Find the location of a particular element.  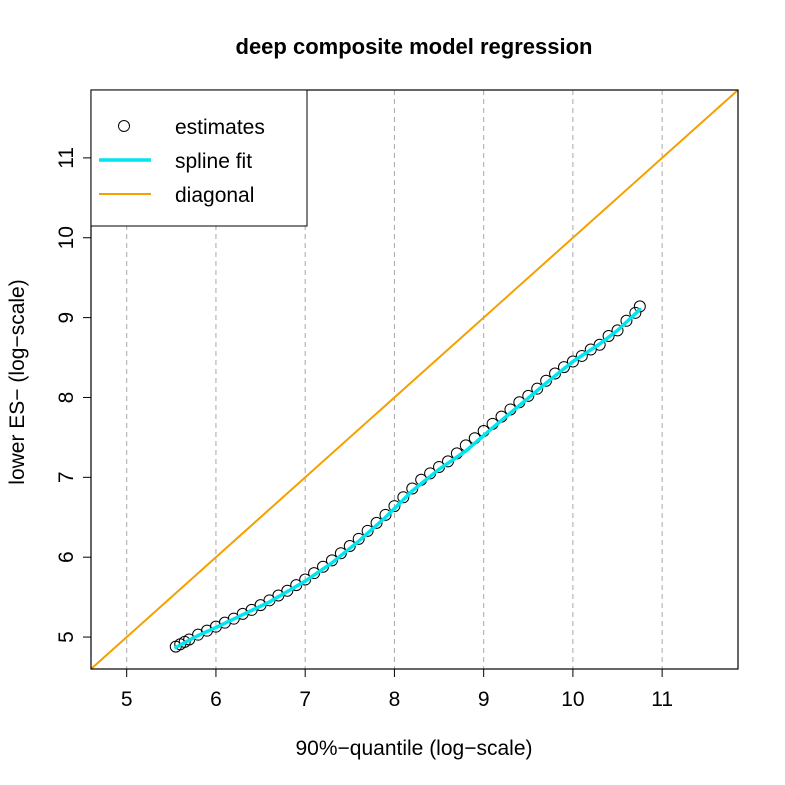

x-tick-label: 7 is located at coordinates (305, 699).